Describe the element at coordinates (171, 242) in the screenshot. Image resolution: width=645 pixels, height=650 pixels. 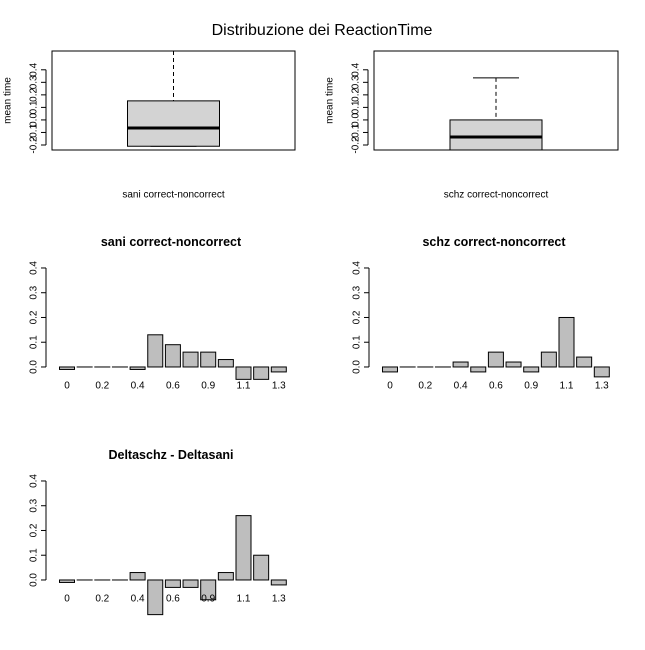
I see `chart-title: sani correct-noncorrect` at that location.